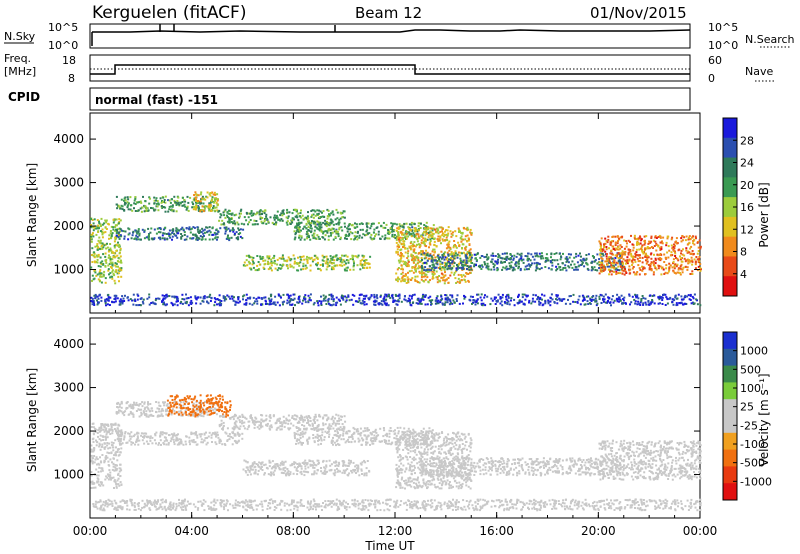 The width and height of the screenshot is (800, 554). I want to click on nsky-tick-top: 10^5, so click(63, 27).